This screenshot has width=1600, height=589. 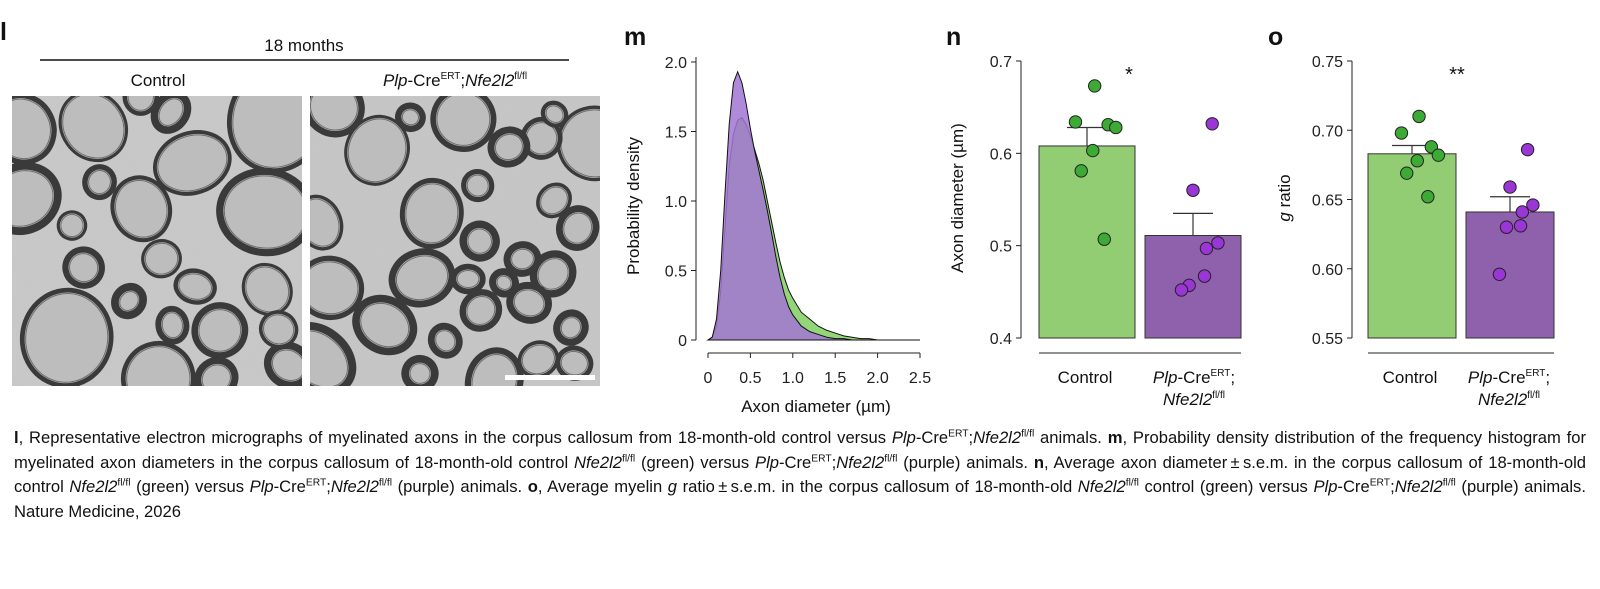 I want to click on density-plot: 0 0.5 1.0 1.5 2.0 0 0.5 1.0 1.5 2.0 2.5, so click(x=798, y=221).